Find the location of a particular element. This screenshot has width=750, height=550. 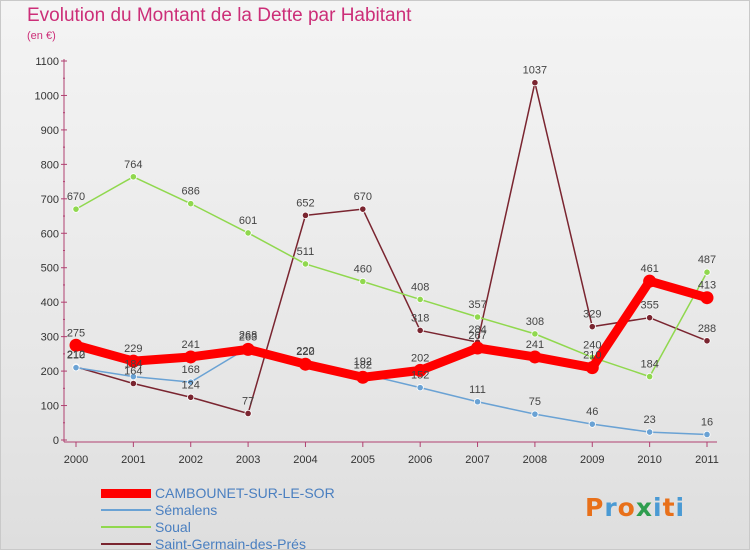

x-tick-label: 2009 is located at coordinates (592, 460).